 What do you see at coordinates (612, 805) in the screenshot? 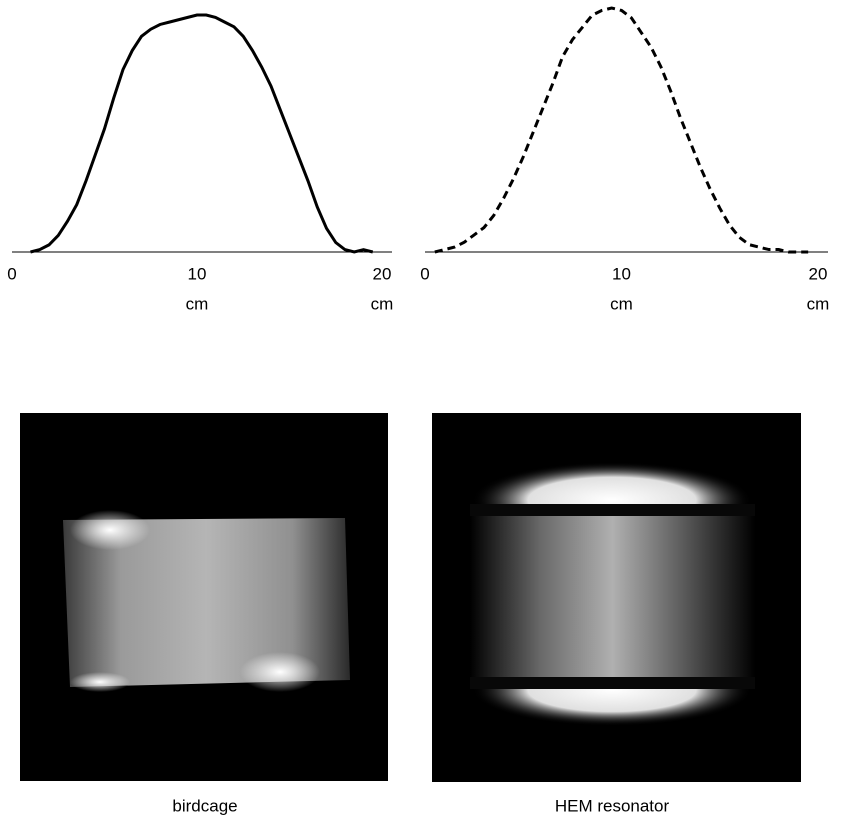
I see `image-caption: HEM resonator` at bounding box center [612, 805].